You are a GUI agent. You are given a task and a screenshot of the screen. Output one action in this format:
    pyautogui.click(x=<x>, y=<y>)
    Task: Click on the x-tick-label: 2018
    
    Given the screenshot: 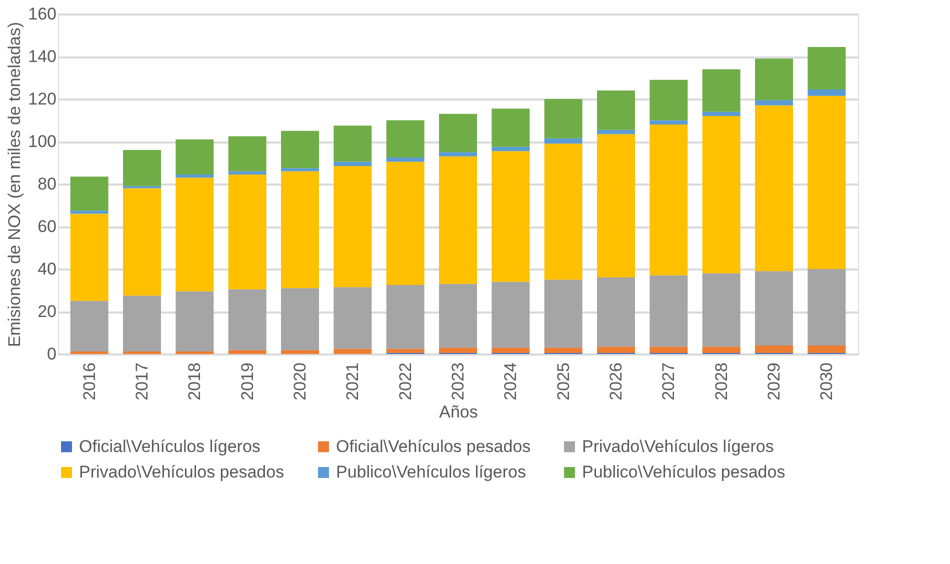 What is the action you would take?
    pyautogui.click(x=194, y=381)
    